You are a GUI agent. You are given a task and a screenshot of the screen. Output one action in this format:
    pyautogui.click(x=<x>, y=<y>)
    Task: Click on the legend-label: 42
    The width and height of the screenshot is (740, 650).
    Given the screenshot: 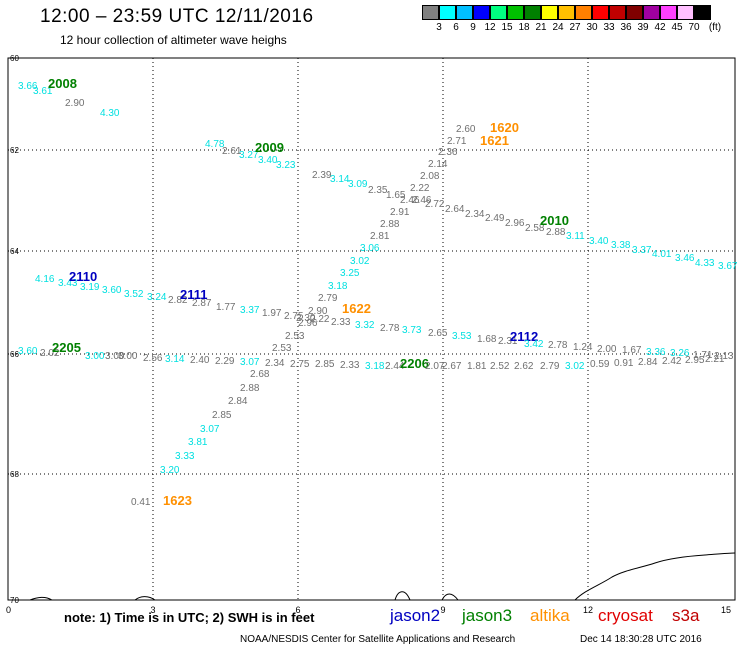 What is the action you would take?
    pyautogui.click(x=660, y=27)
    